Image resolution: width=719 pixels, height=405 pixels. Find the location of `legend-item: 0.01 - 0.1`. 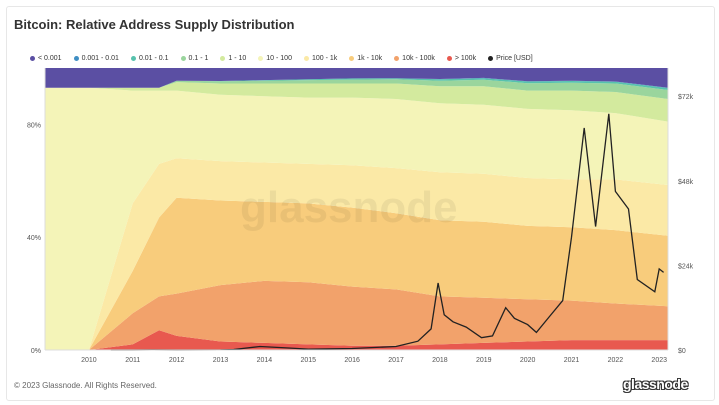

legend-item: 0.01 - 0.1 is located at coordinates (149, 58).